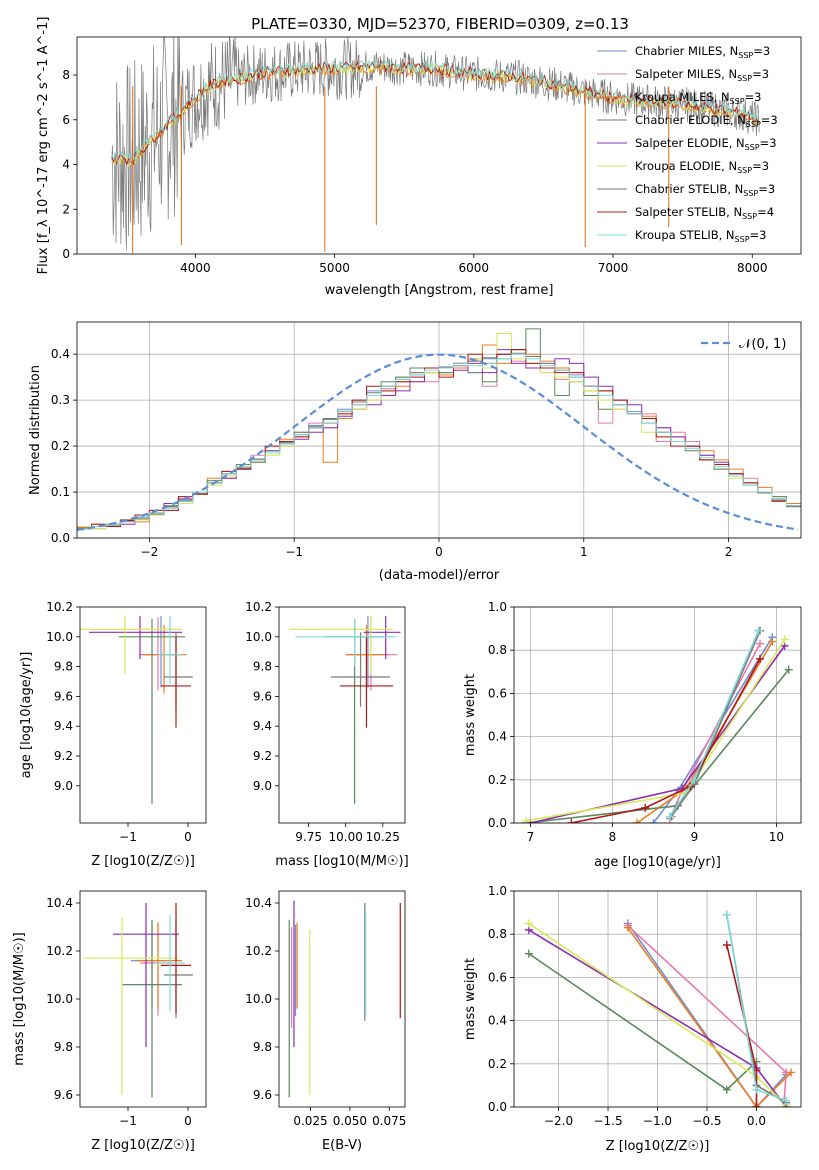 This screenshot has width=819, height=1170. Describe the element at coordinates (435, 110) in the screenshot. I see `spectrum-model-line` at that location.